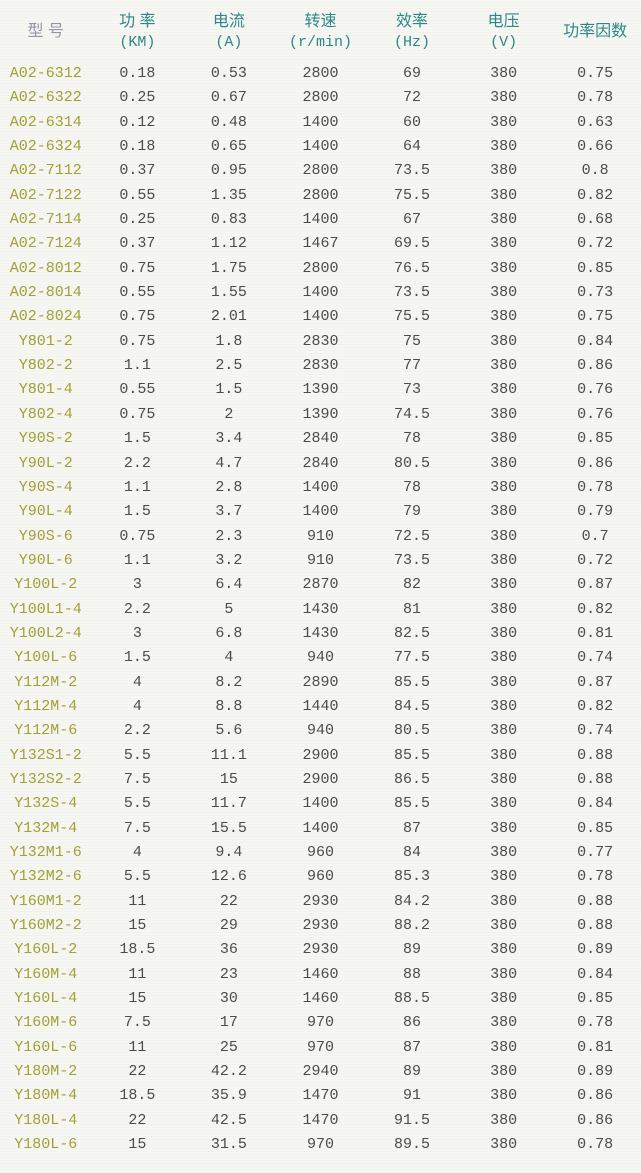 The width and height of the screenshot is (641, 1173). Describe the element at coordinates (229, 731) in the screenshot. I see `value-cell: 5.6` at that location.